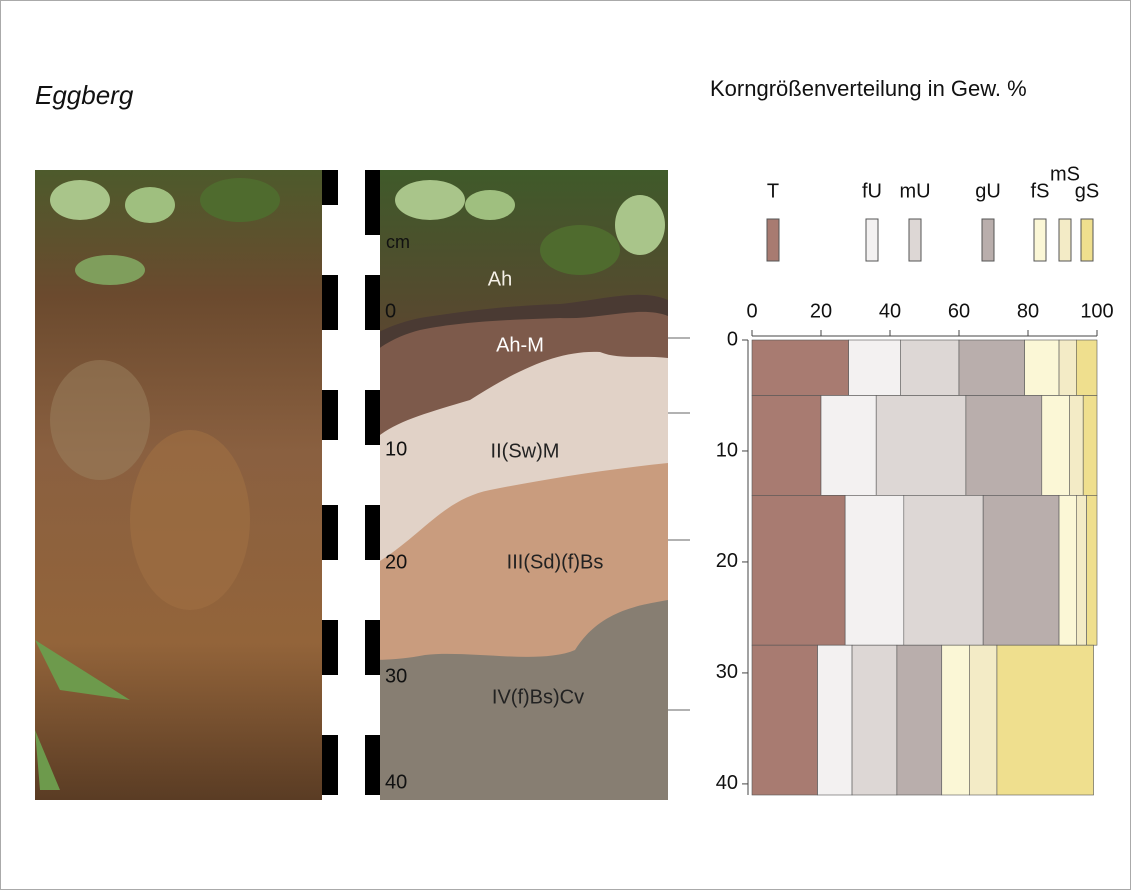  What do you see at coordinates (396, 449) in the screenshot?
I see `depth-label: 10` at bounding box center [396, 449].